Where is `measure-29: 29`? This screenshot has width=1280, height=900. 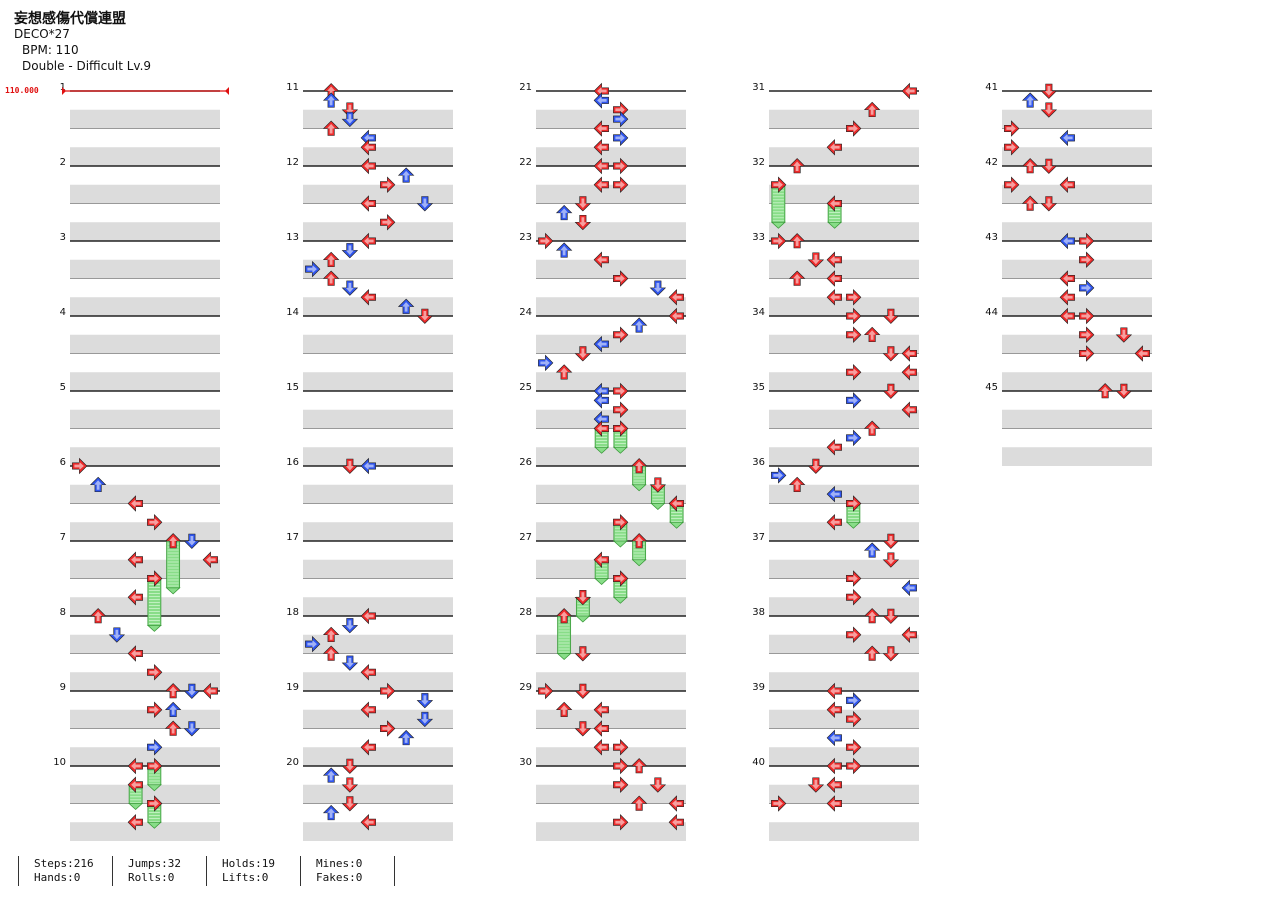
measure-29: 29 is located at coordinates (602, 724).